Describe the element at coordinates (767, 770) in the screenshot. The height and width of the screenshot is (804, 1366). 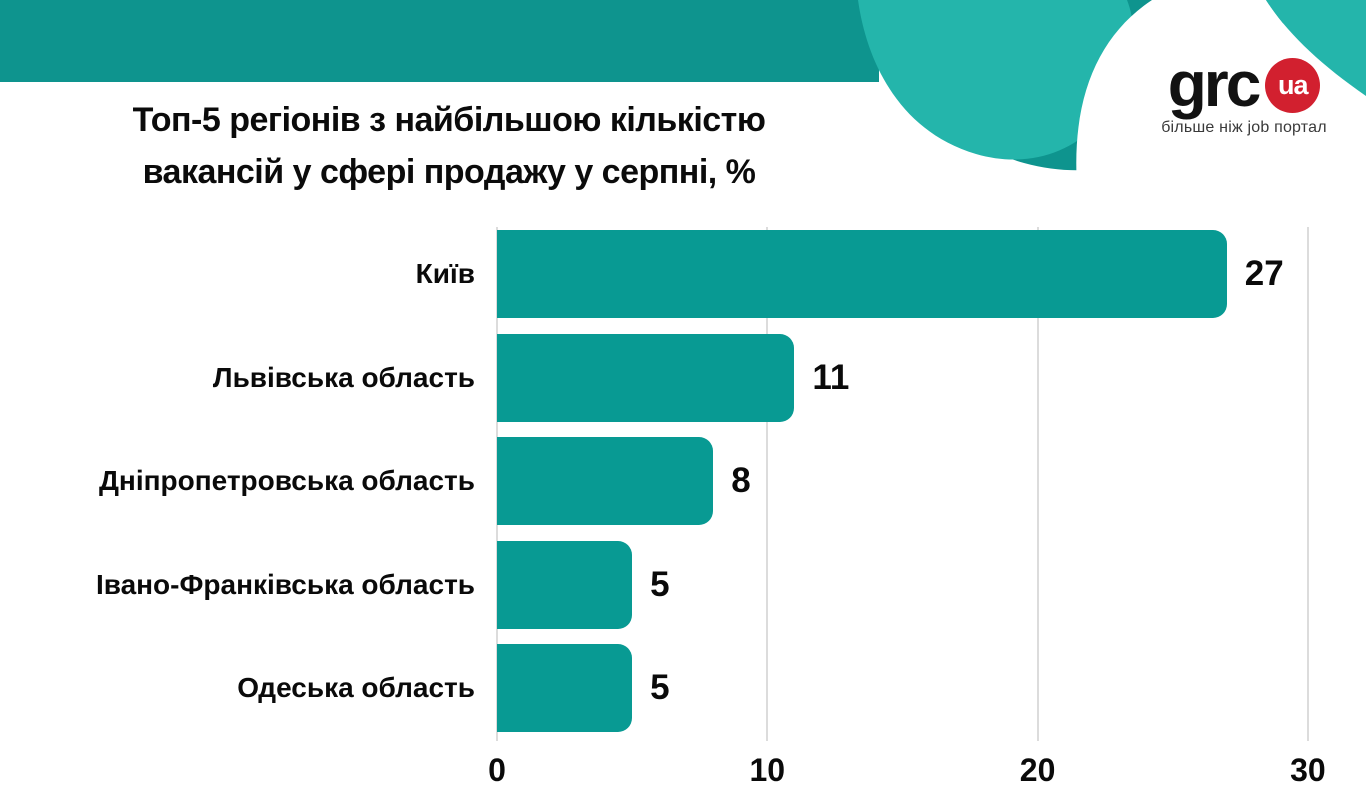
I see `x-axis-tick-10: 10` at that location.